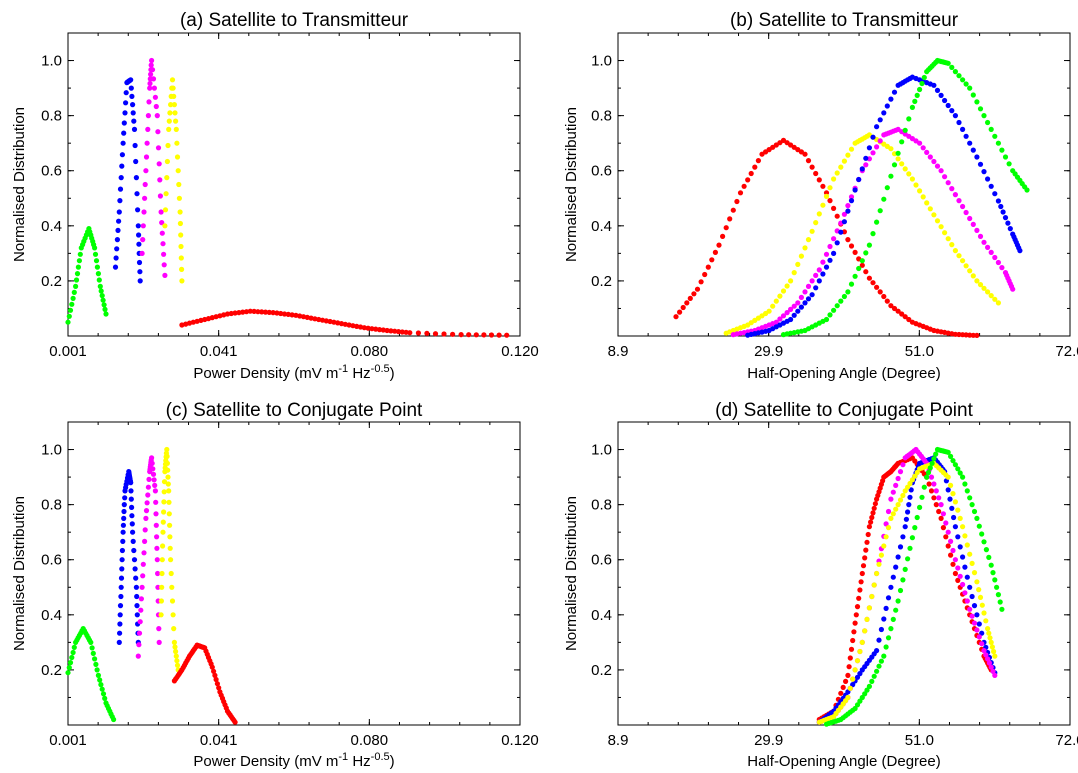 The image size is (1078, 773). I want to click on x-axis-label: Power Density (mV m-1 Hz-0.5), so click(293, 760).